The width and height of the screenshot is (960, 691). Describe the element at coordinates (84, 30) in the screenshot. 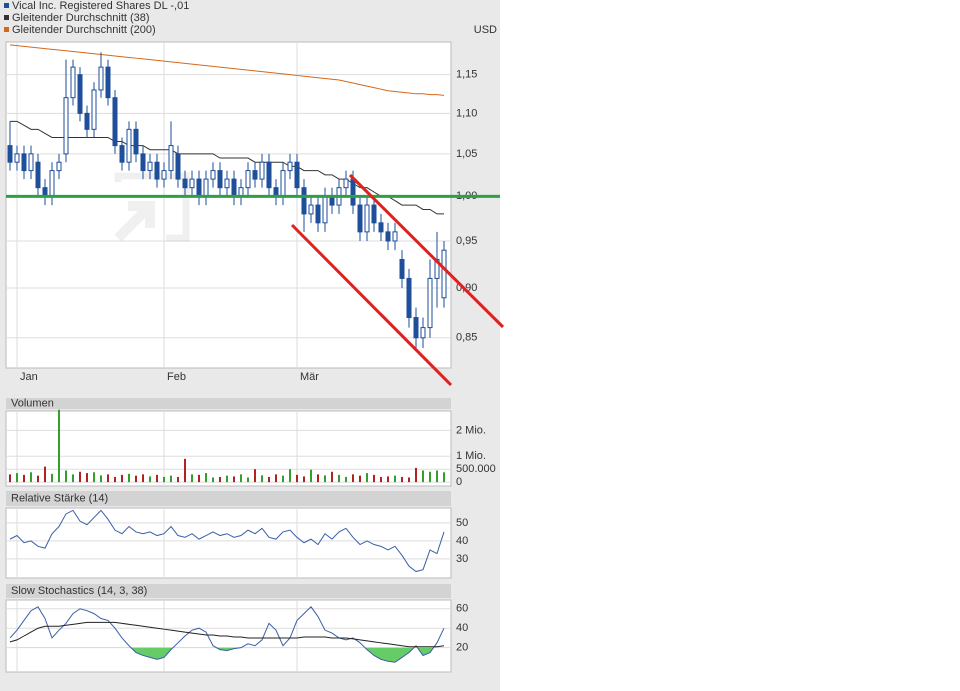

I see `legend-label: Gleitender Durchschnitt (200)` at that location.